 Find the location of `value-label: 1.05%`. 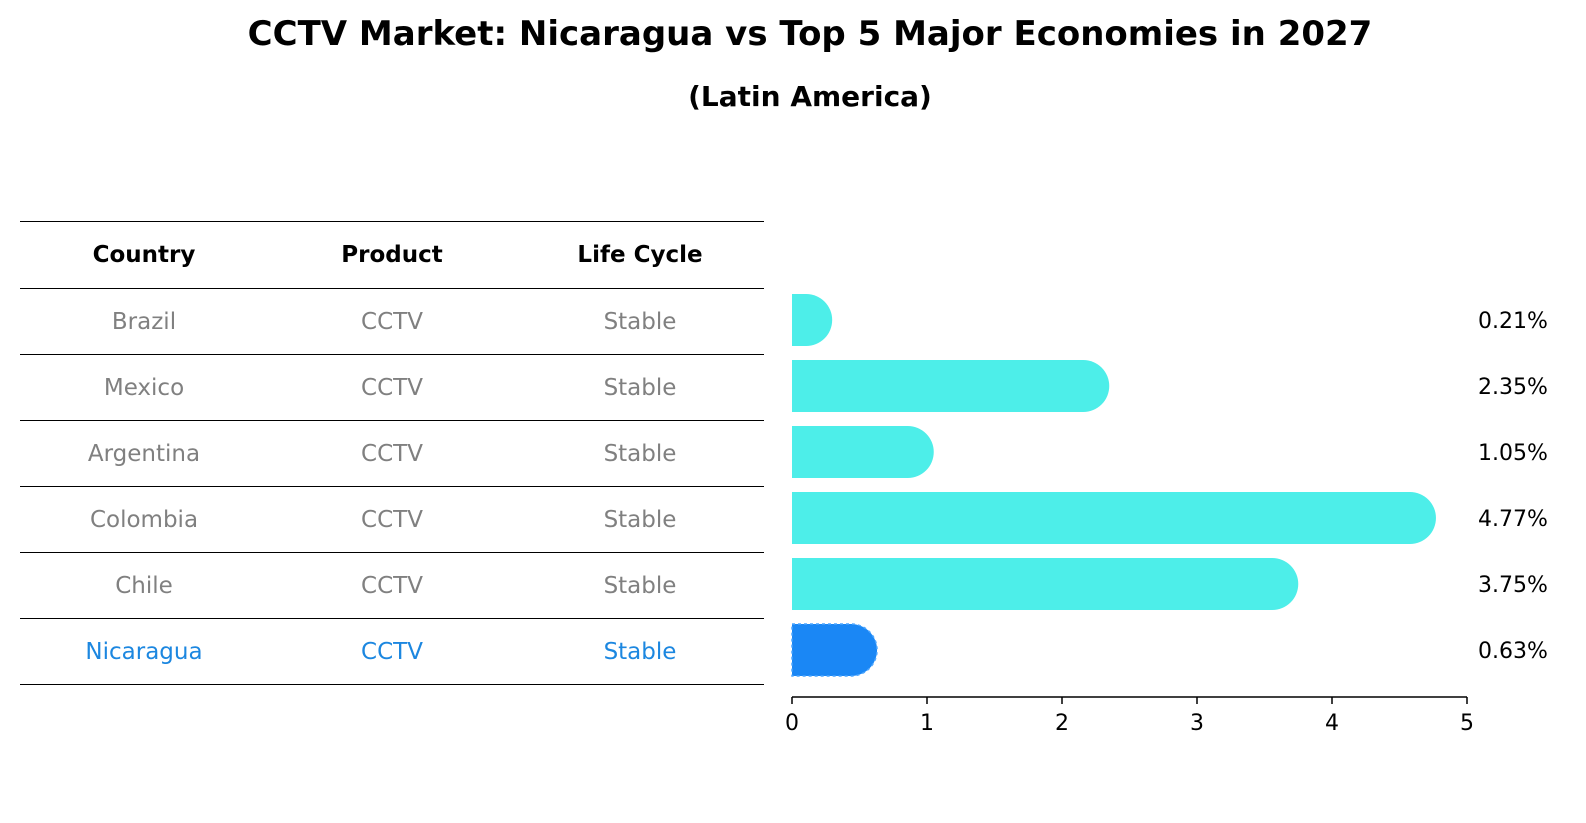

value-label: 1.05% is located at coordinates (1513, 453).